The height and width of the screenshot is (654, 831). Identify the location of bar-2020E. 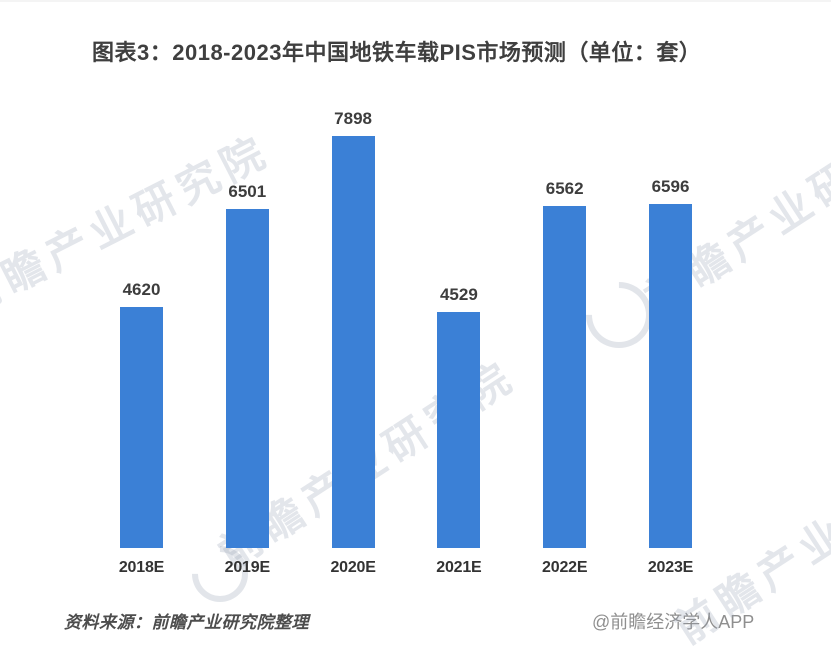
(353, 342).